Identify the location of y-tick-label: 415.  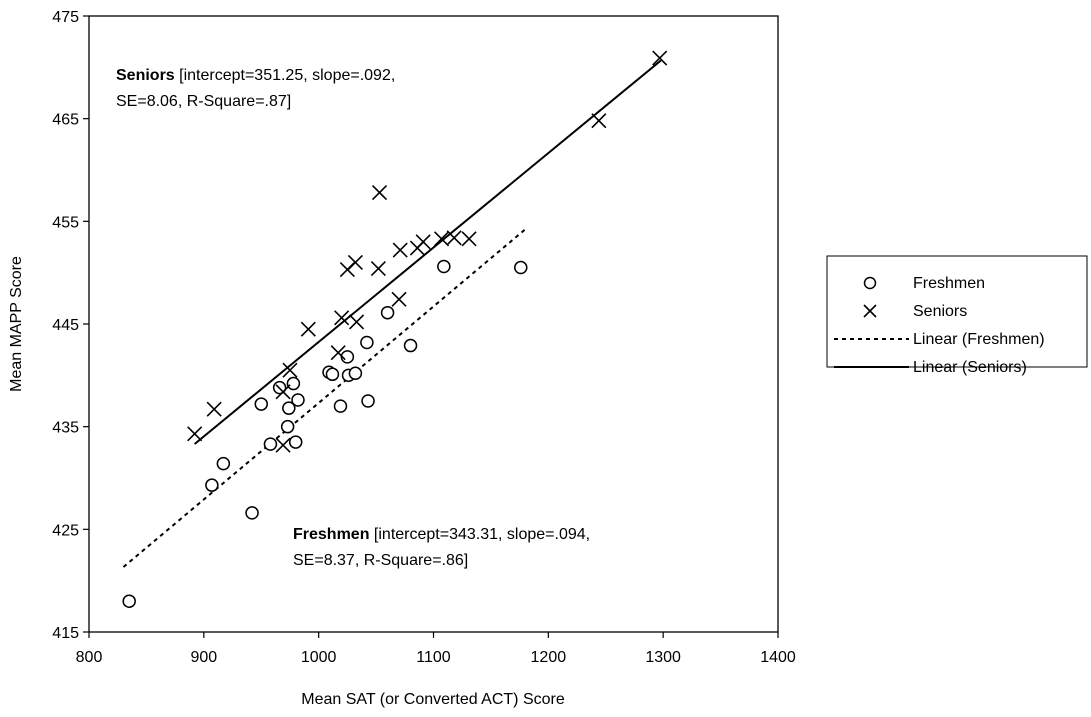
(65, 633).